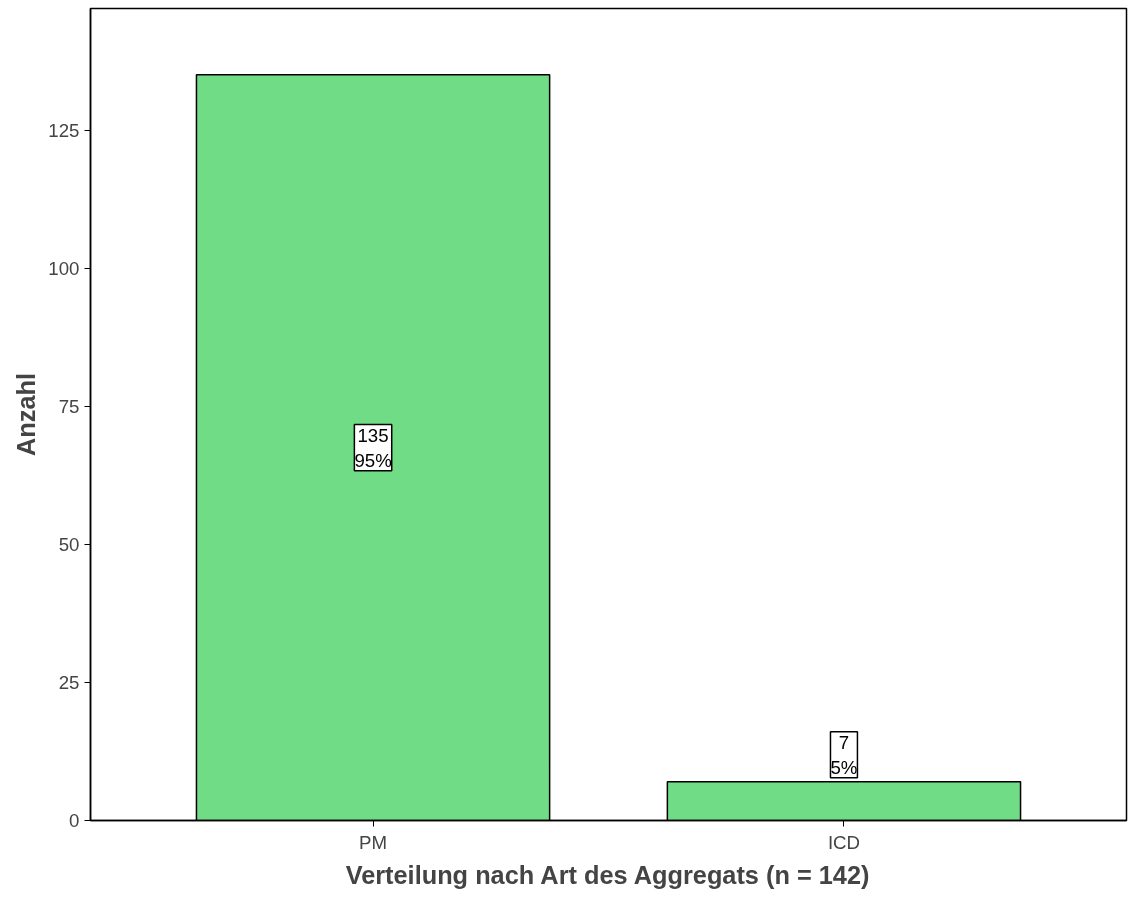  I want to click on data-label: 7 5%, so click(844, 754).